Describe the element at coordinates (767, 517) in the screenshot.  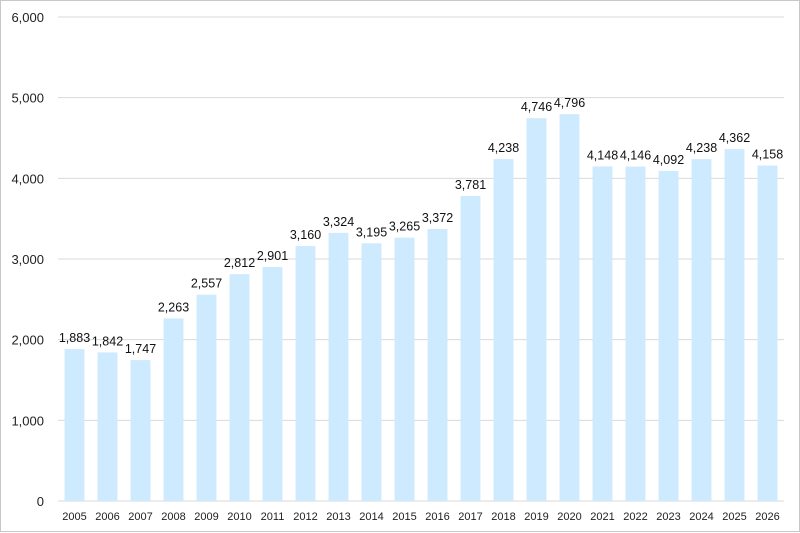
I see `x-tick-label: 2026` at that location.